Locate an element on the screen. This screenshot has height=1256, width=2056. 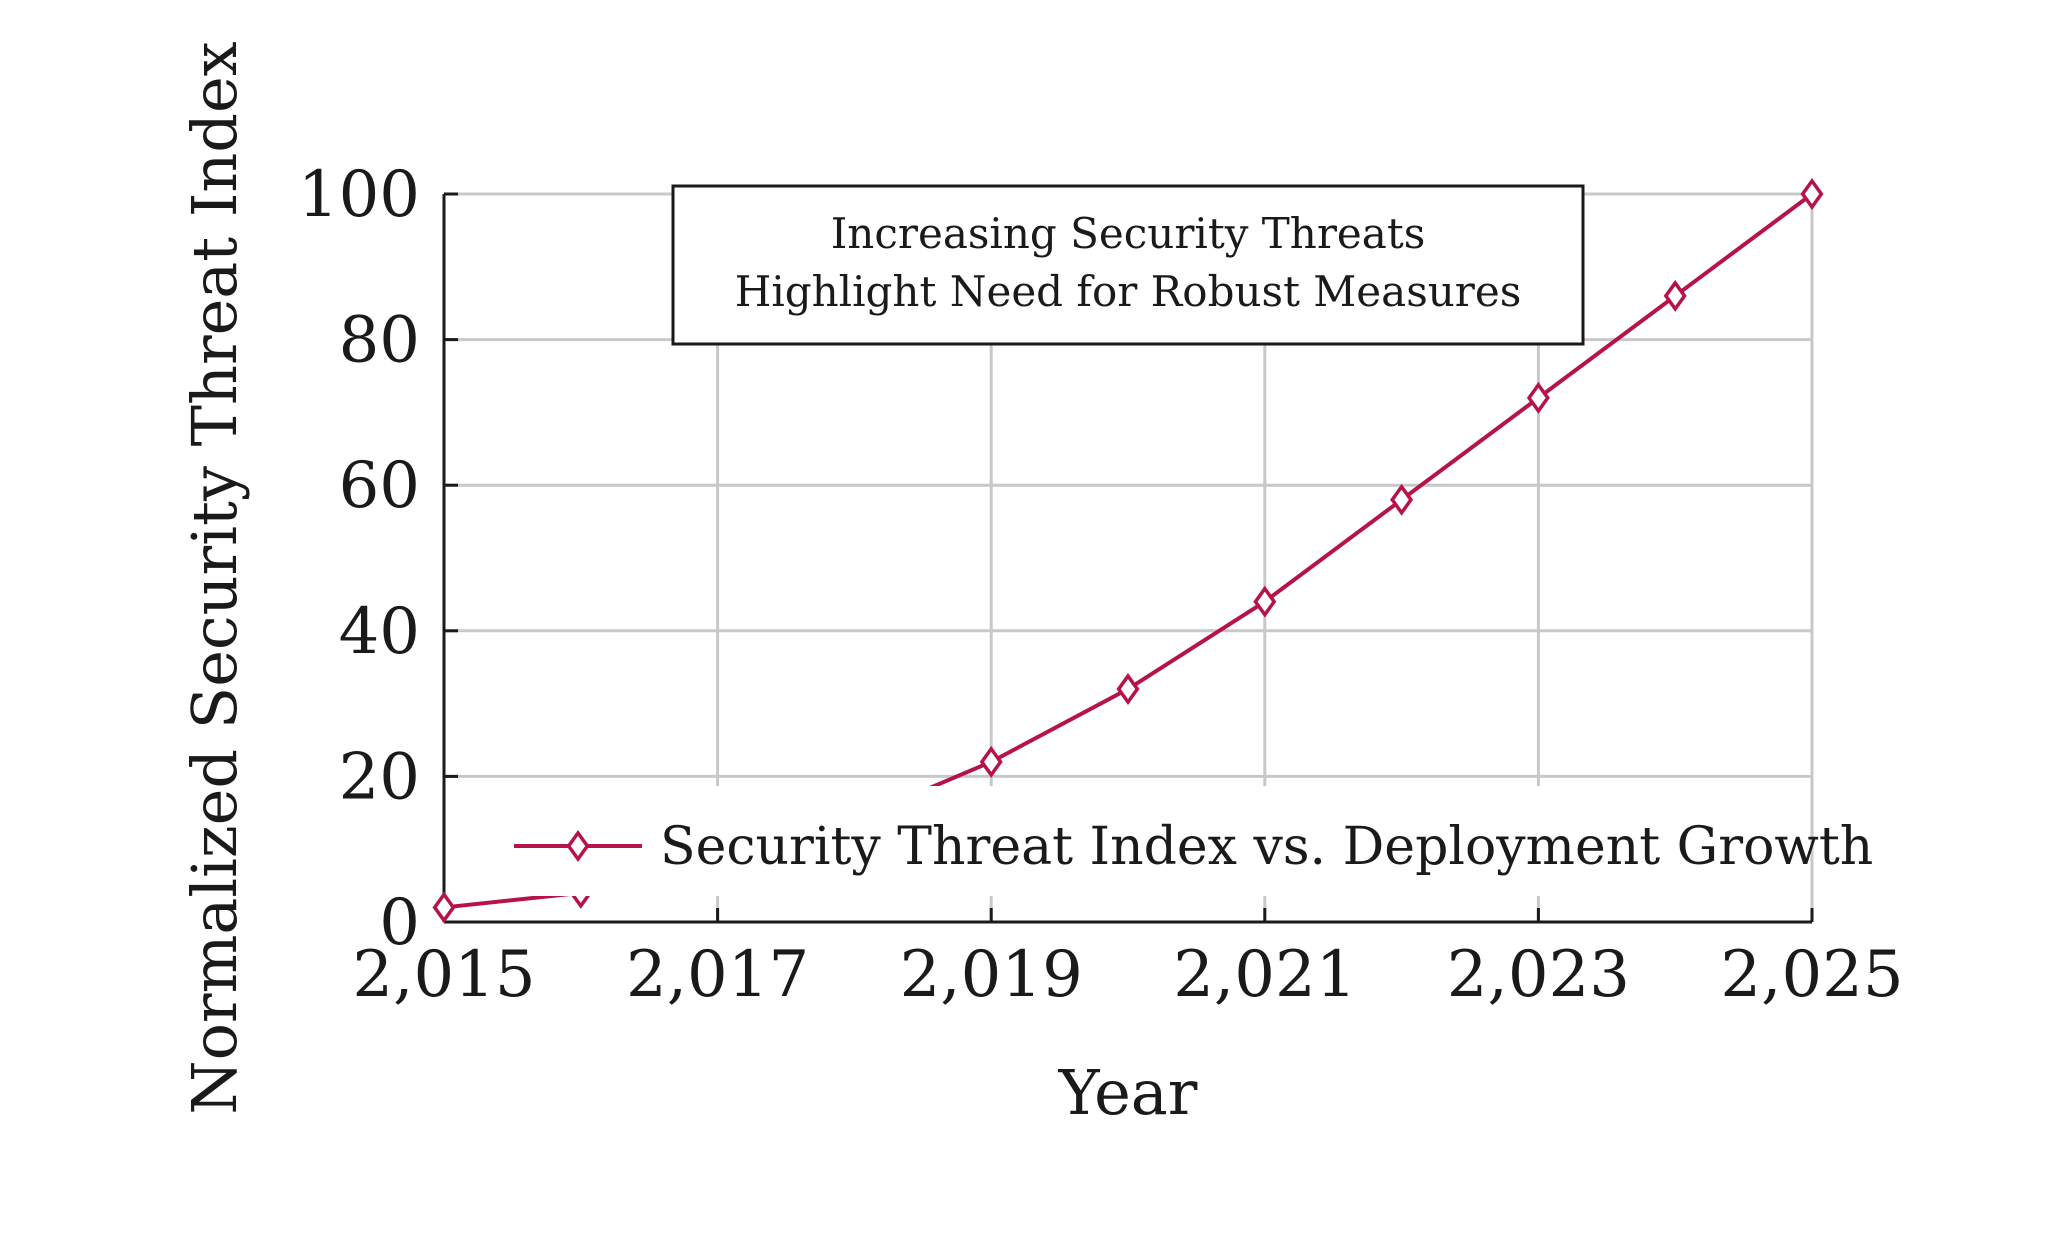
y-tick-label: 80 is located at coordinates (379, 341).